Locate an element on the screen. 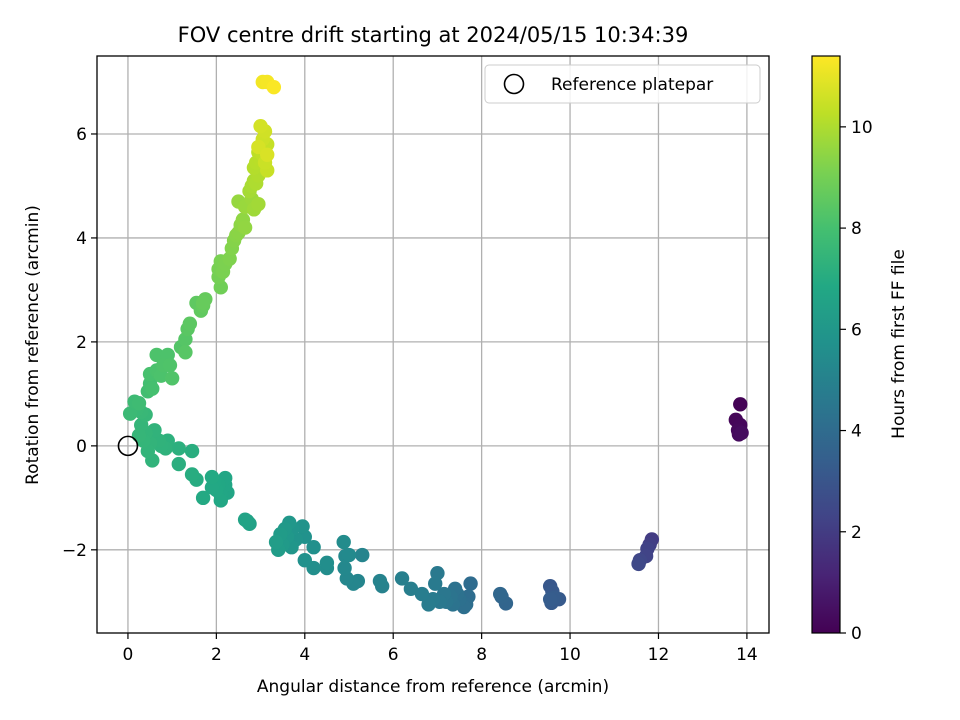 The width and height of the screenshot is (960, 720). colorbar: 0 2 4 6 8 10 Hours from first FF file is located at coordinates (860, 349).